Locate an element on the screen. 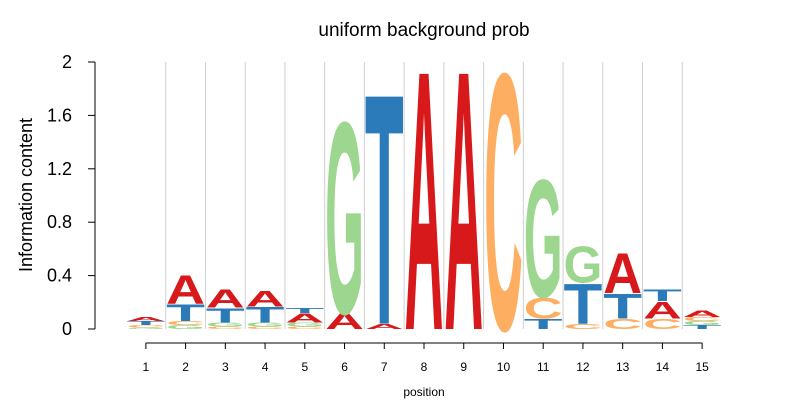 The width and height of the screenshot is (800, 400). x-tick-label: 2 is located at coordinates (185, 367).